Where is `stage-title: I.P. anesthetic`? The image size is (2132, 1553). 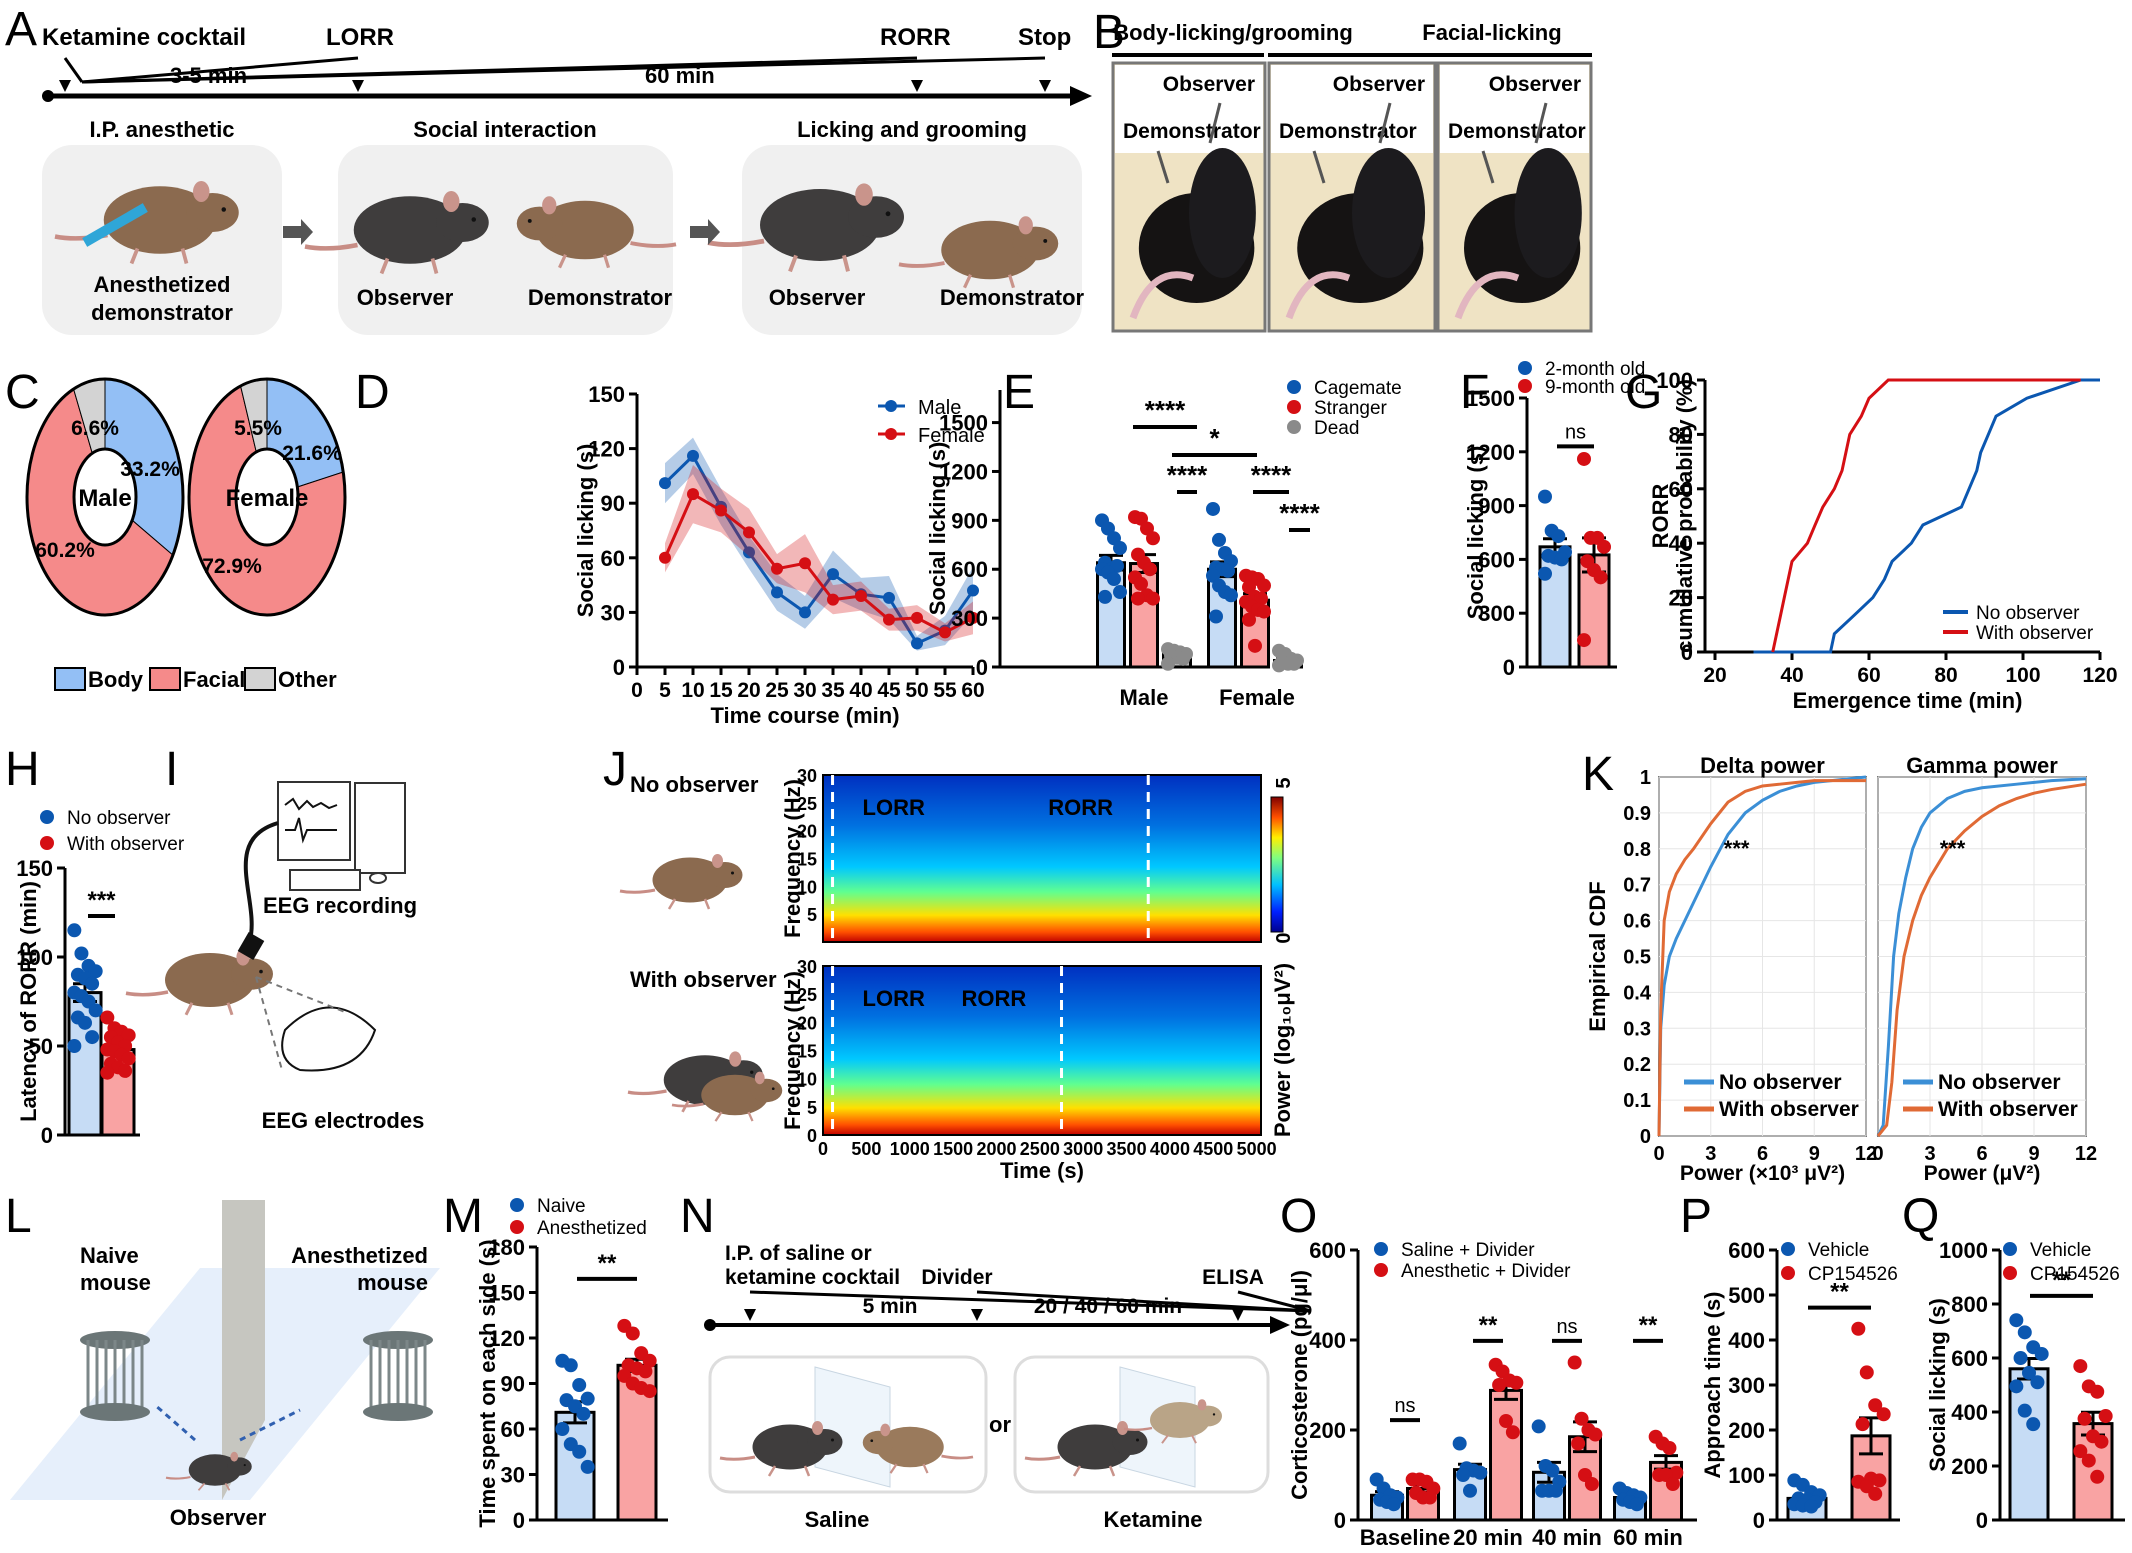
stage-title: I.P. anesthetic is located at coordinates (161, 129).